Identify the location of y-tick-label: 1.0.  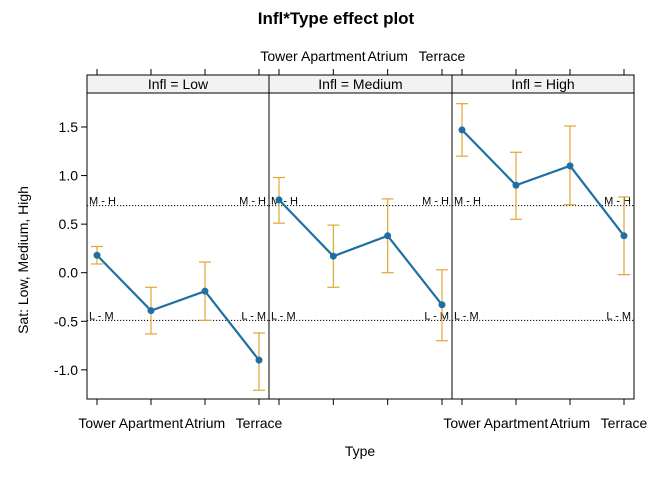
(69, 176).